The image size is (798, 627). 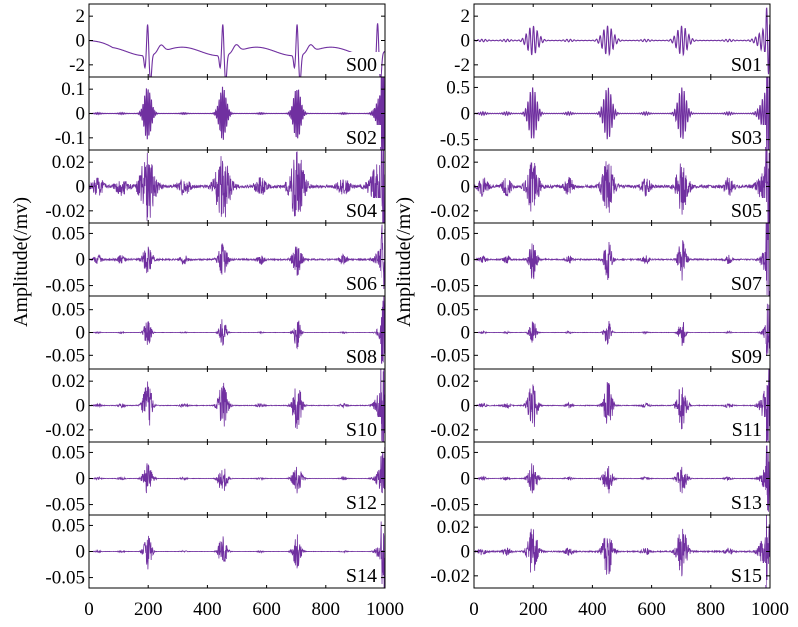 What do you see at coordinates (215, 186) in the screenshot?
I see `panel-s04: 0.02 0 -0.02 S04` at bounding box center [215, 186].